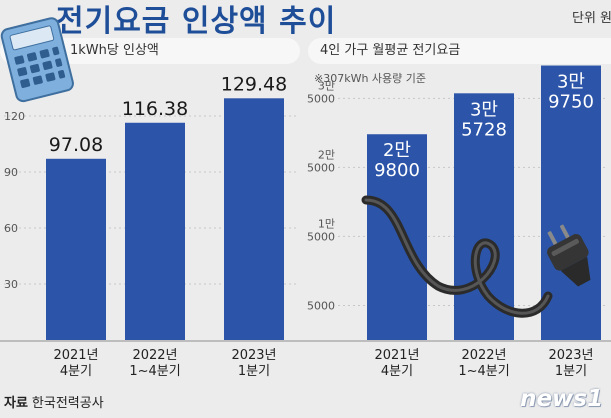 The width and height of the screenshot is (611, 418). What do you see at coordinates (397, 170) in the screenshot?
I see `bar-right-value-label: 9800` at bounding box center [397, 170].